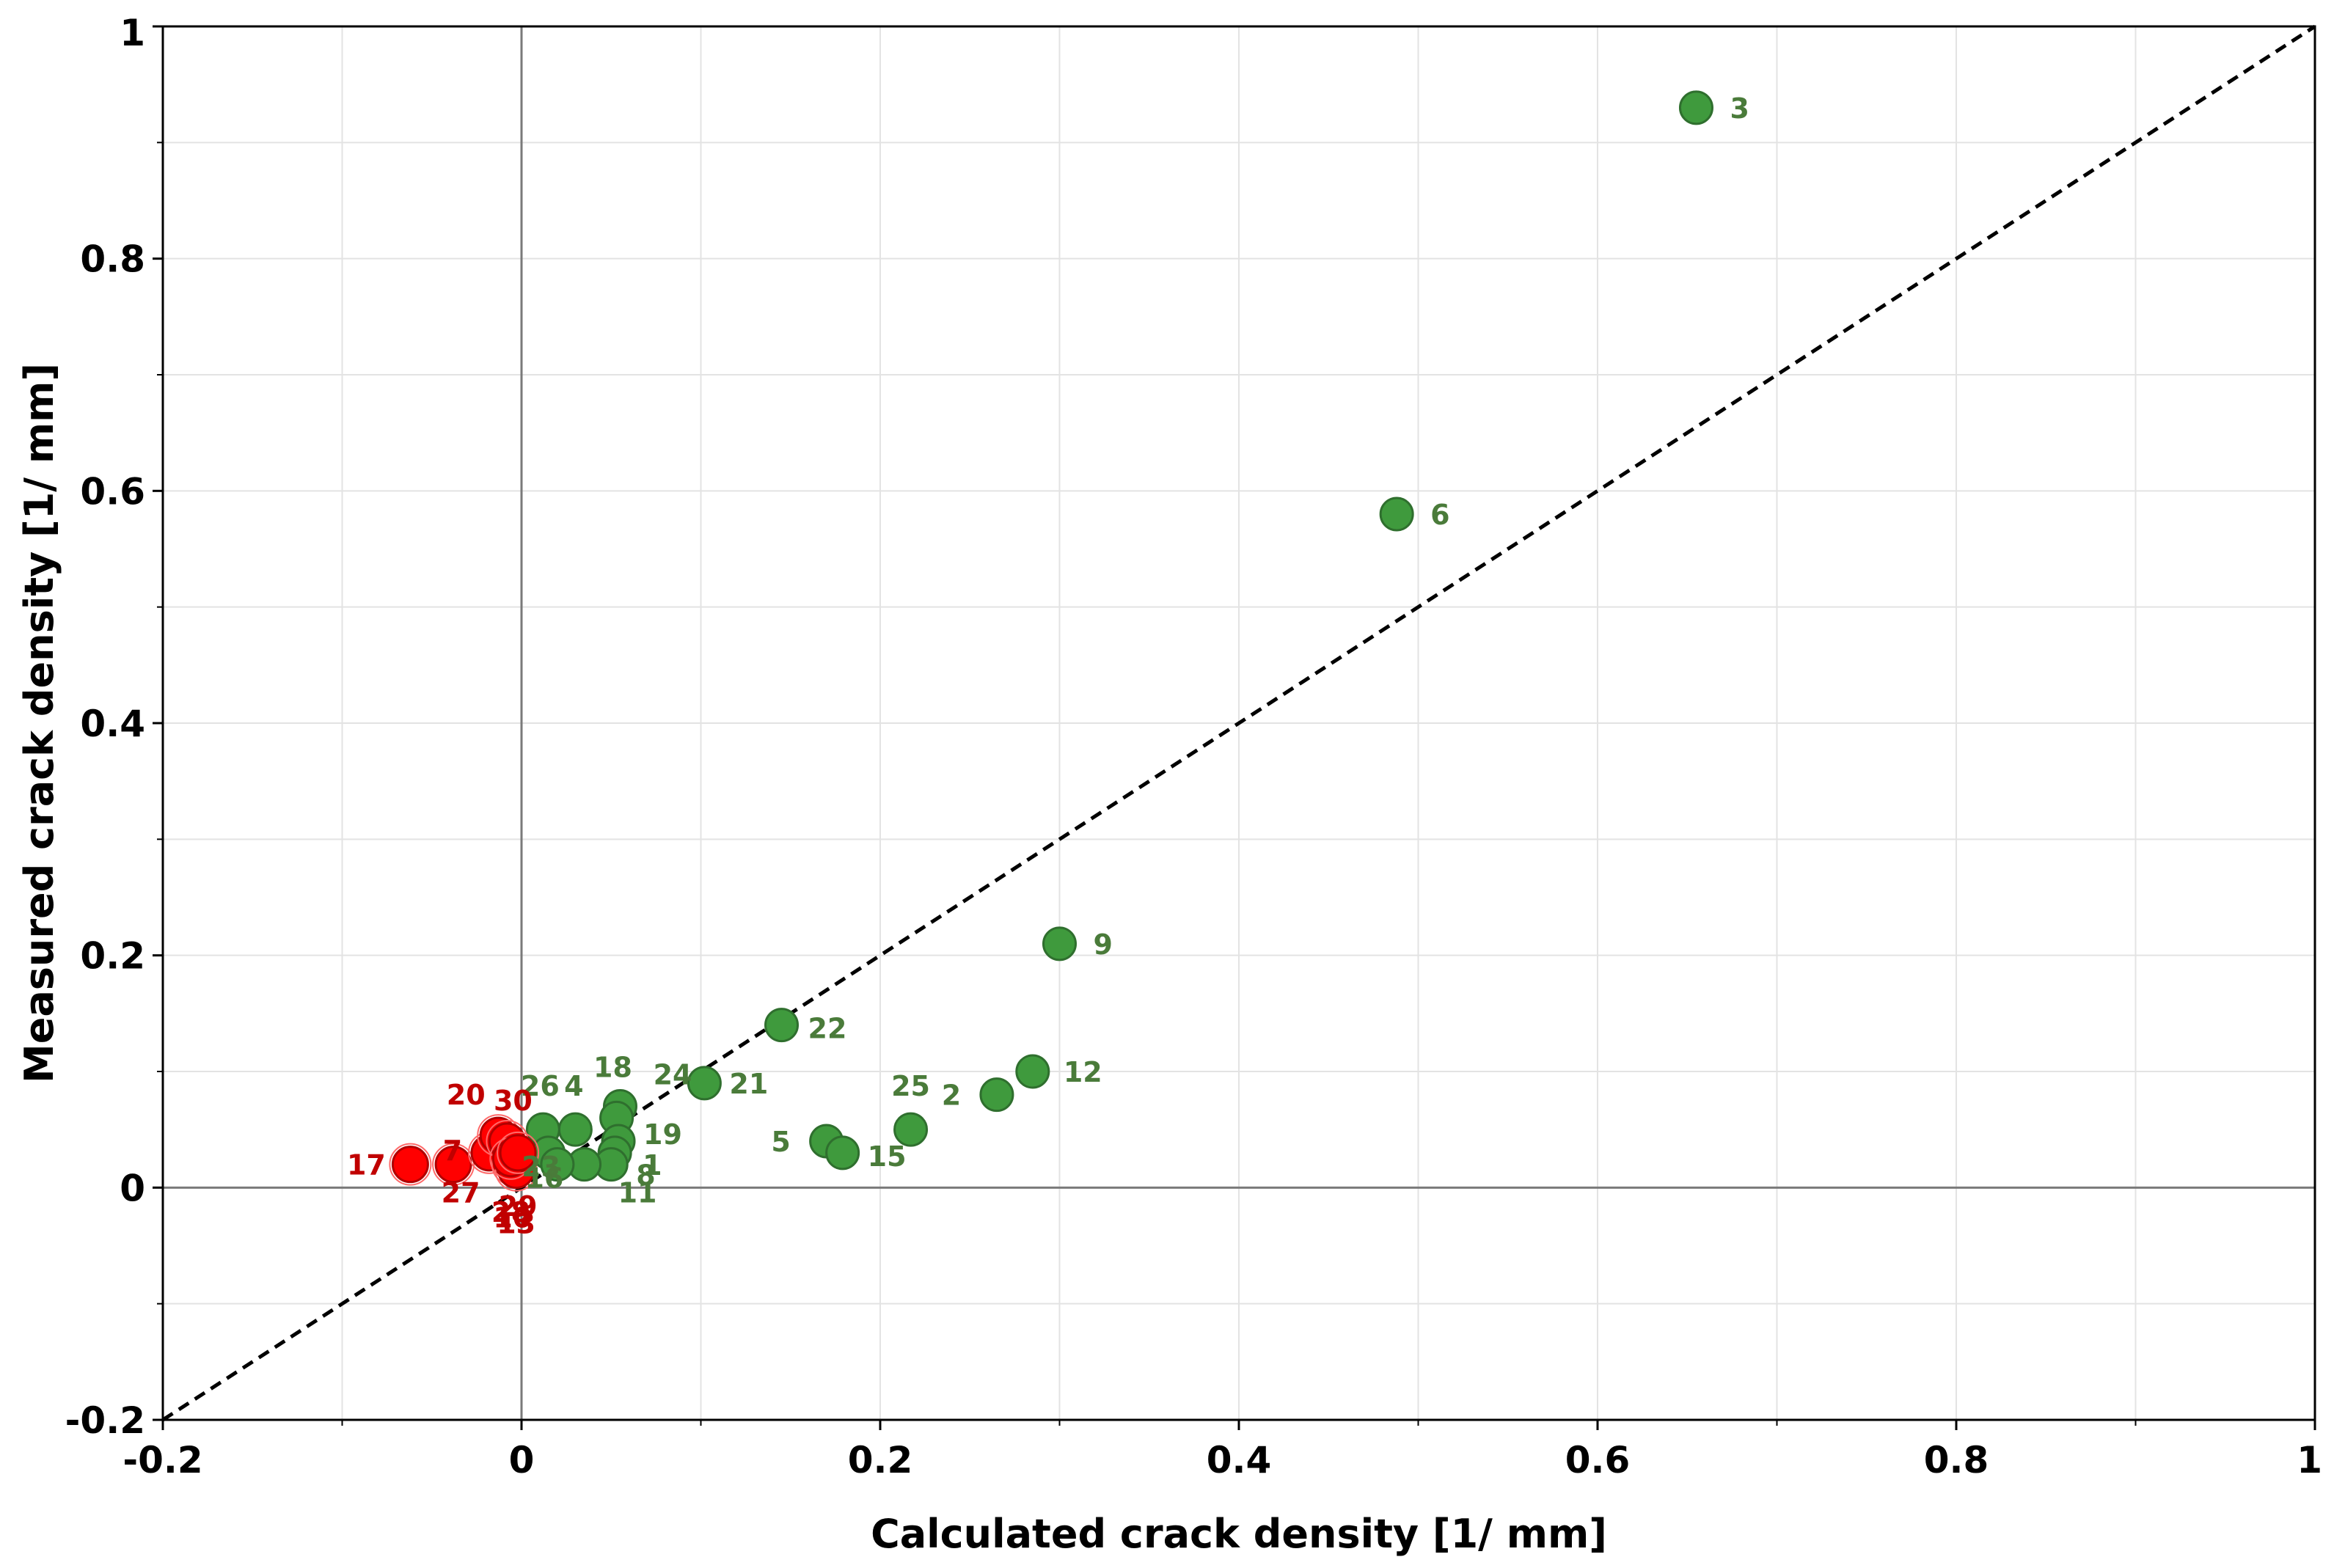  What do you see at coordinates (452, 1151) in the screenshot?
I see `point-label-red-7: 7` at bounding box center [452, 1151].